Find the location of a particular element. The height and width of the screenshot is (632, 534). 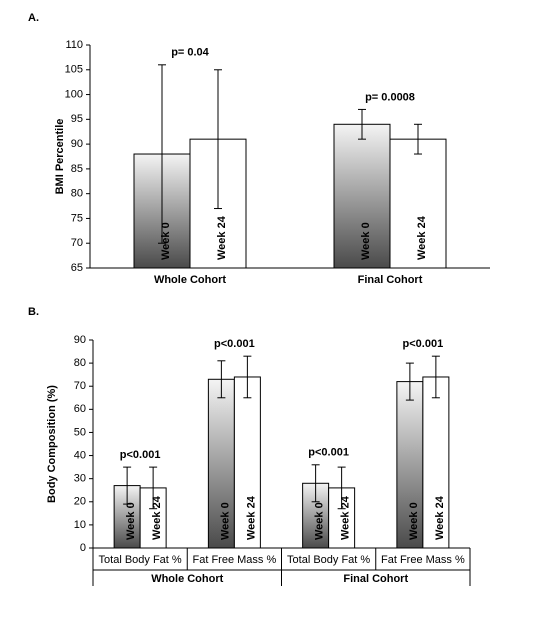

y-tick-label: 85 is located at coordinates (77, 169).